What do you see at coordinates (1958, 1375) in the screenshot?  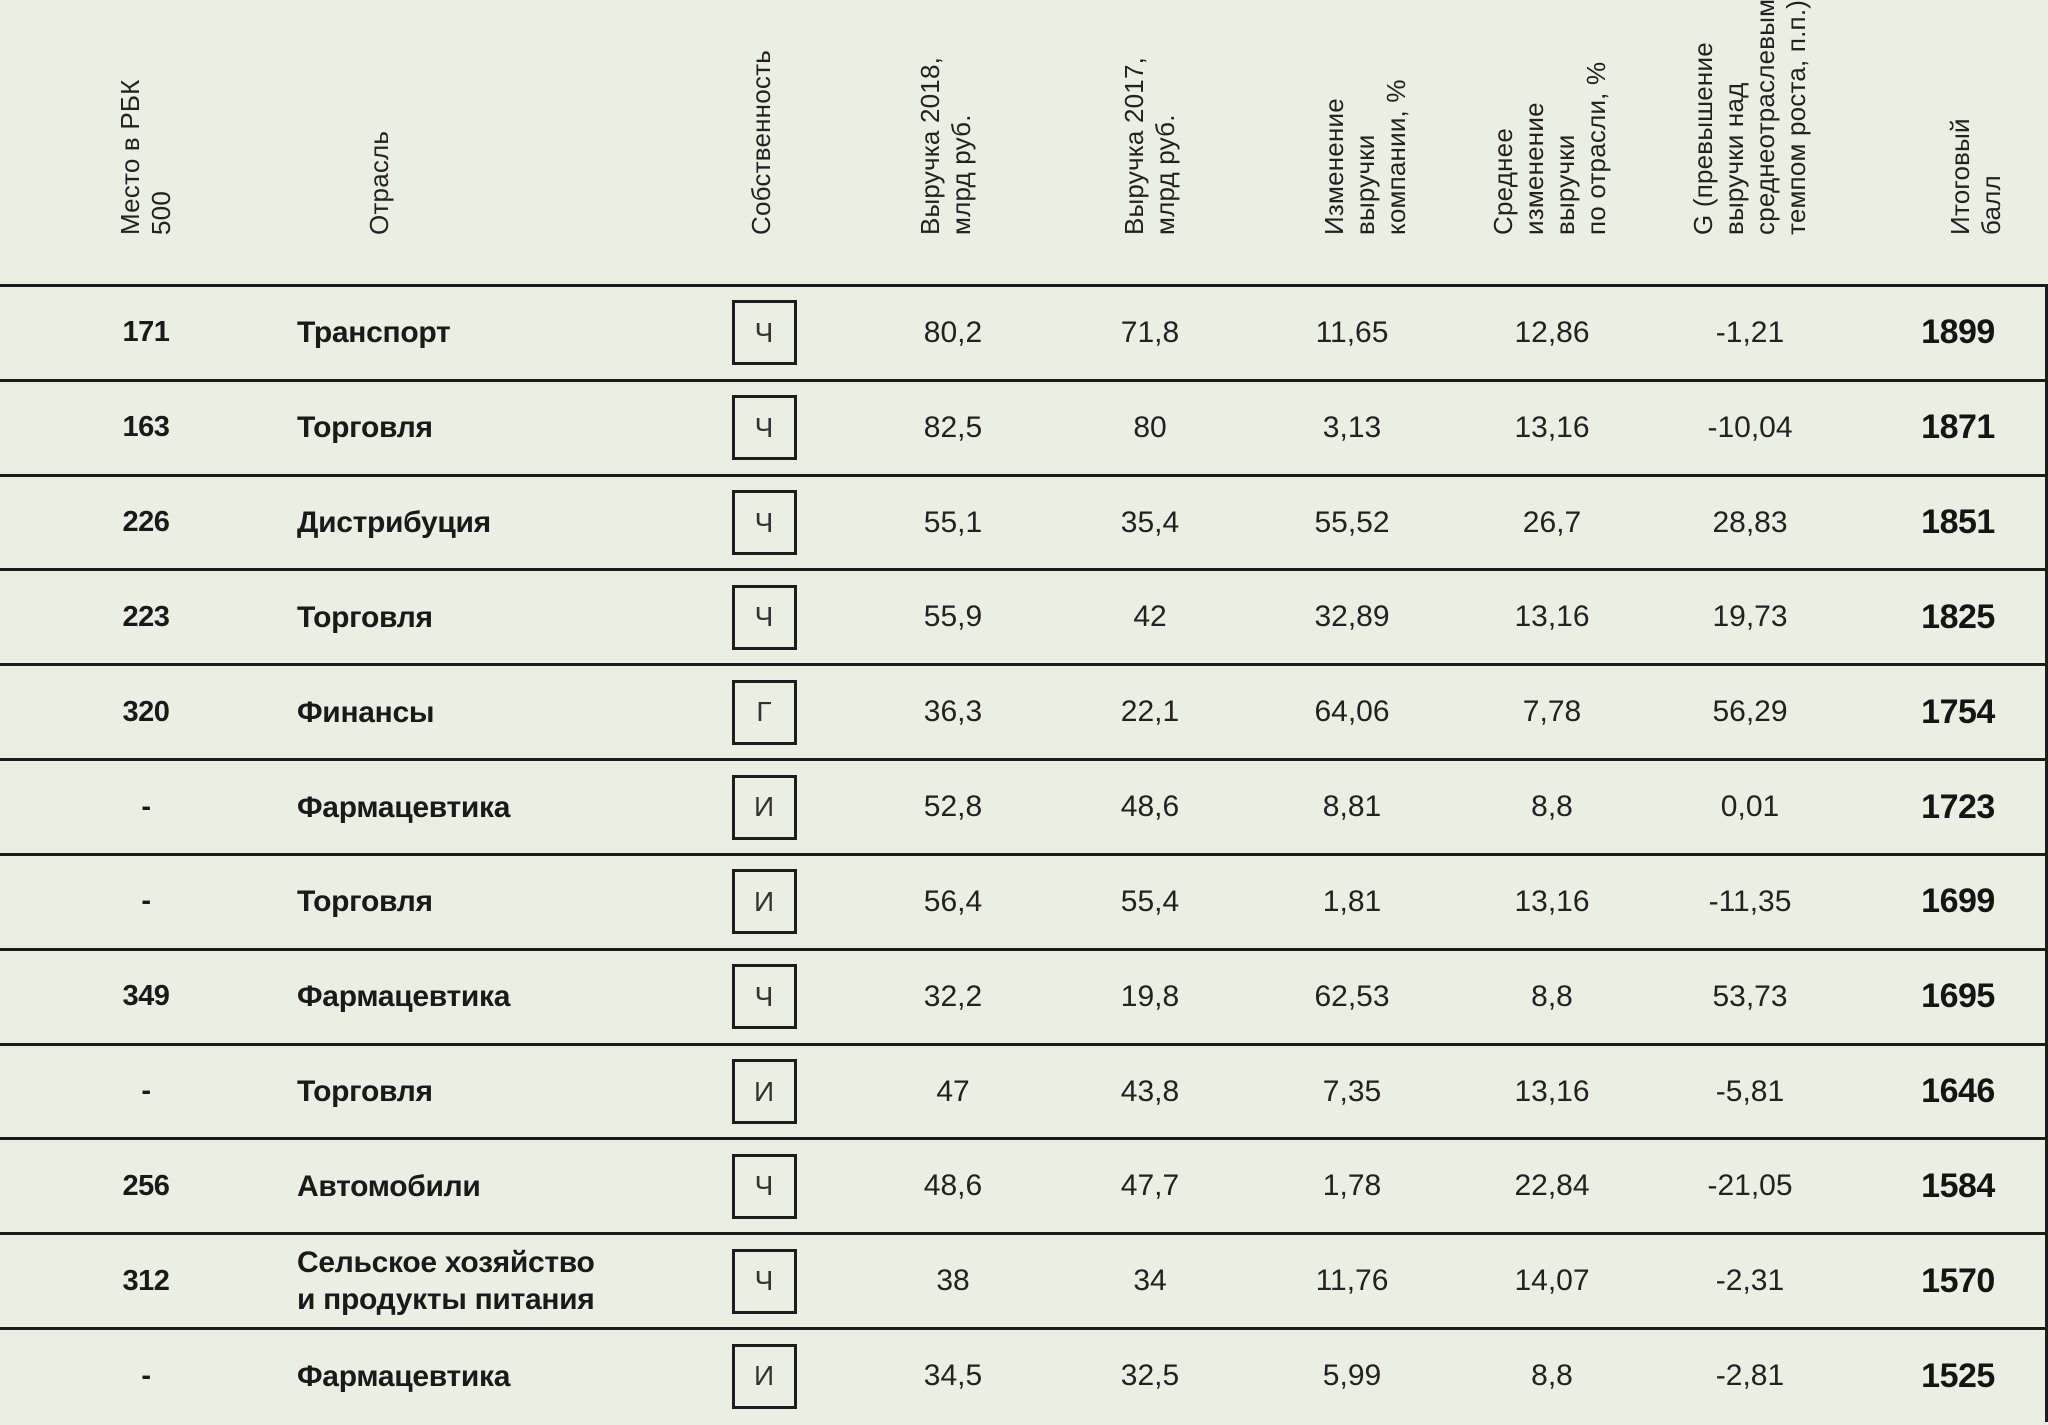 I see `total-score-cell: 1525` at bounding box center [1958, 1375].